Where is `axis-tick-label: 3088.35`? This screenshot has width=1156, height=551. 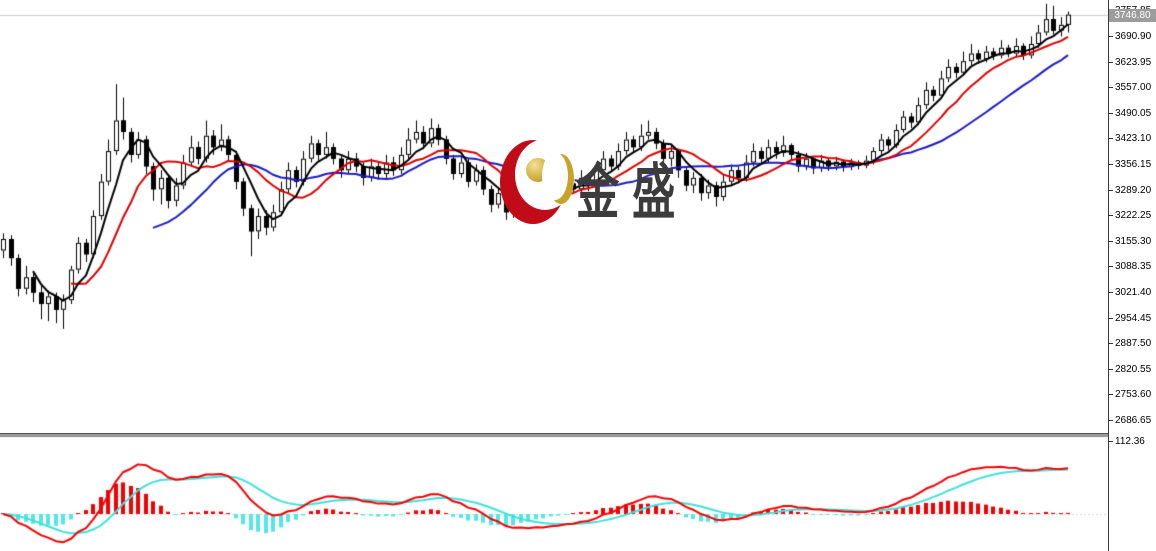 axis-tick-label: 3088.35 is located at coordinates (1133, 266).